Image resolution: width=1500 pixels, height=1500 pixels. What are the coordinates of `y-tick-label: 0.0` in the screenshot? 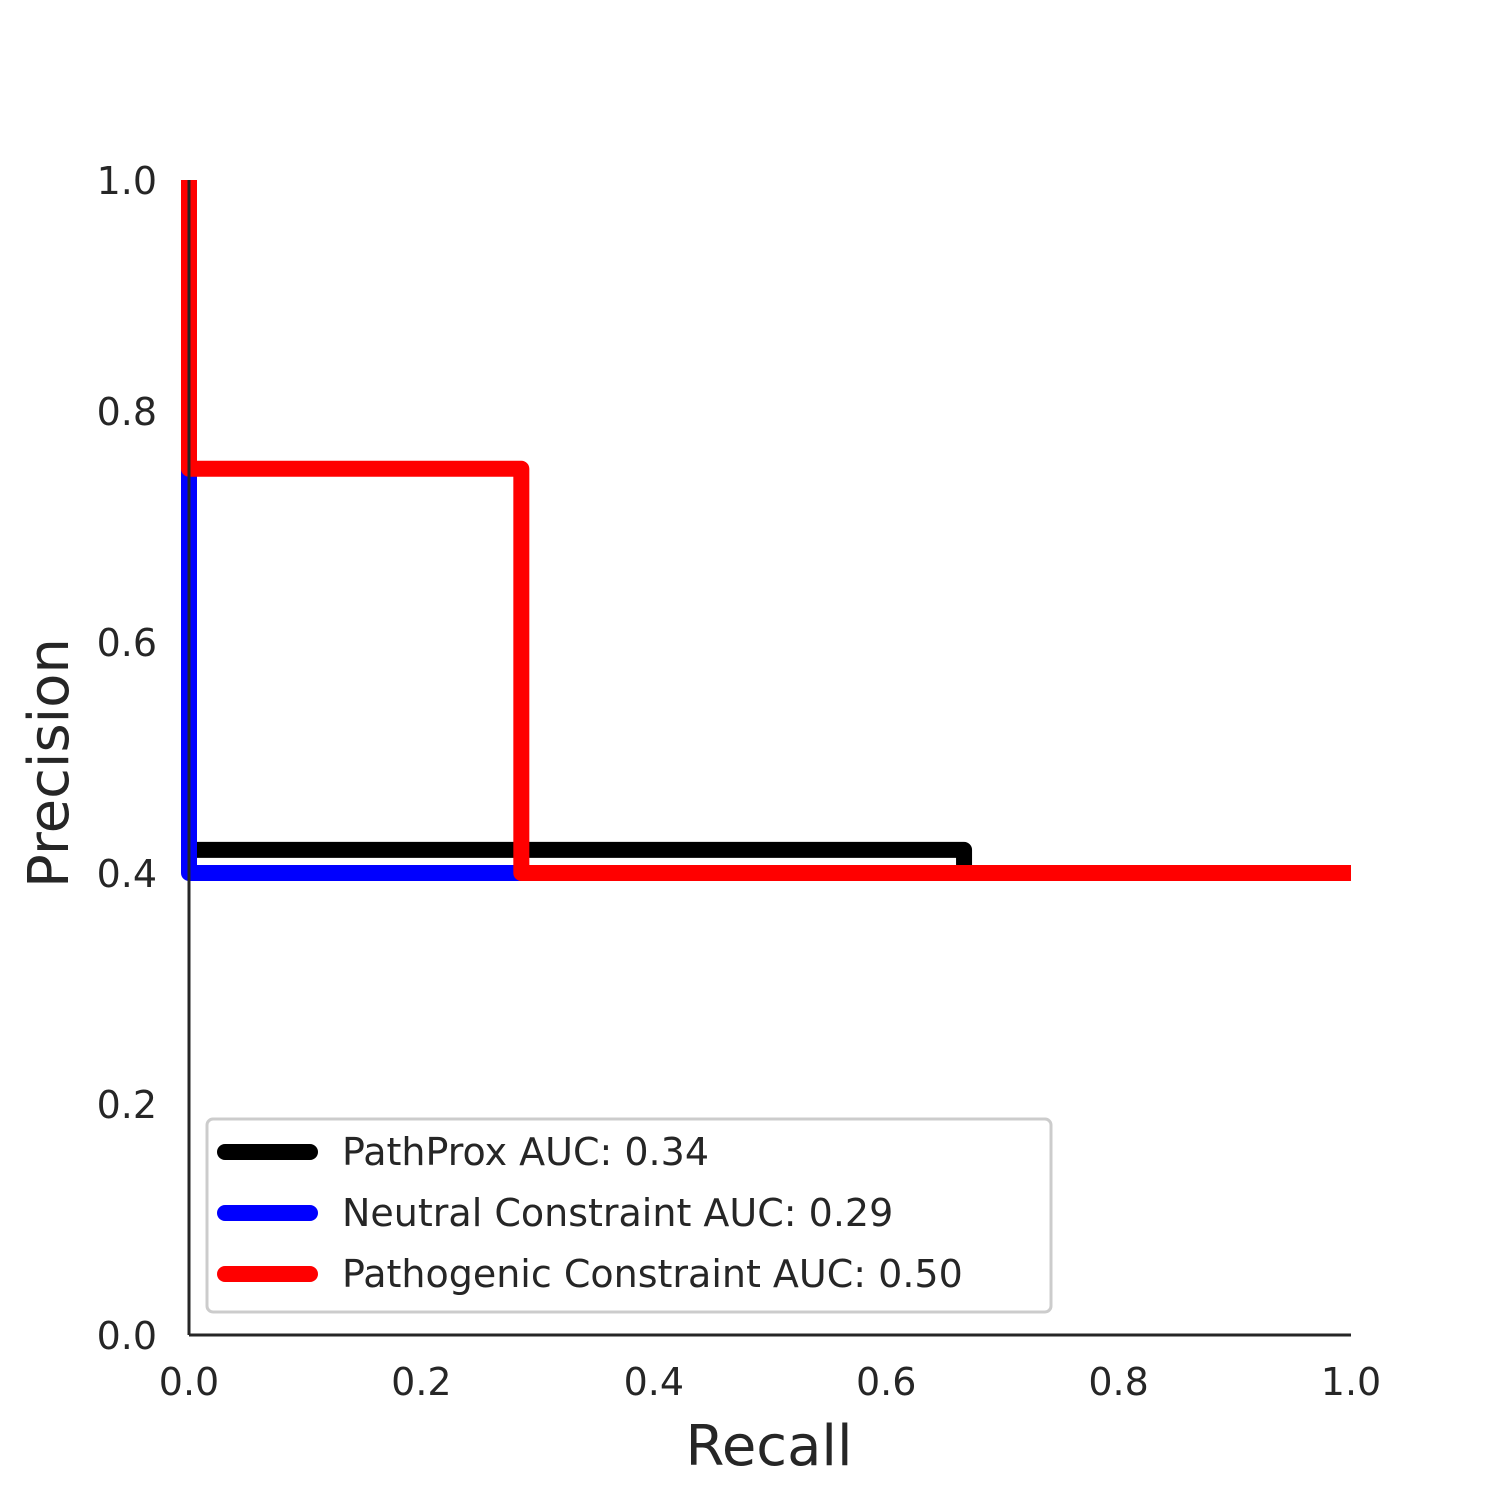 It's located at (127, 1336).